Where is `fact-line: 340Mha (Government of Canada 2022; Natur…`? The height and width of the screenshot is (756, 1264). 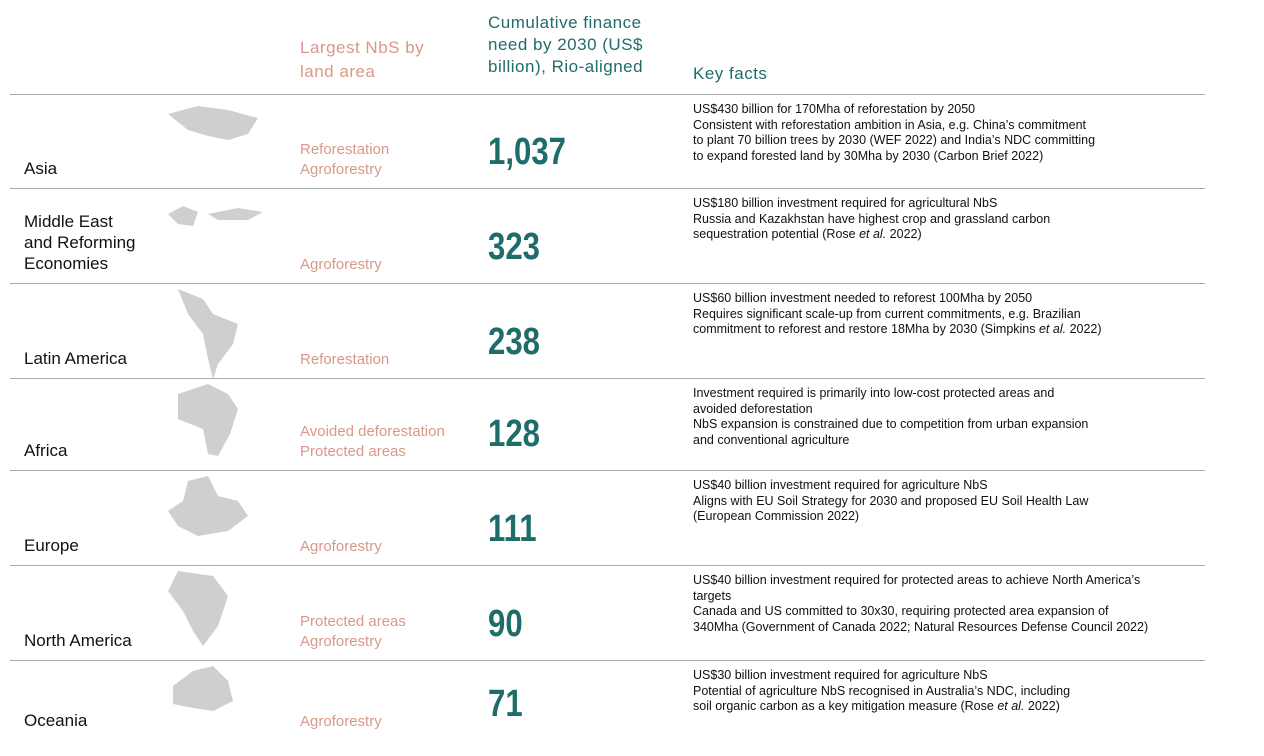
fact-line: 340Mha (Government of Canada 2022; Natur… is located at coordinates (920, 628).